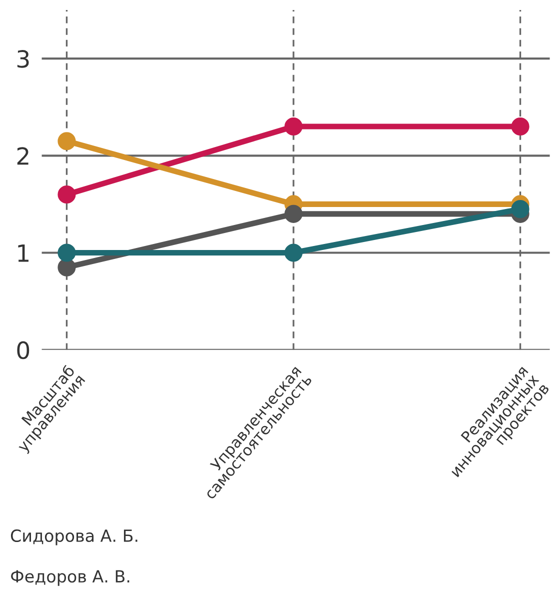  Describe the element at coordinates (23, 350) in the screenshot. I see `y-tick-label: 0` at that location.